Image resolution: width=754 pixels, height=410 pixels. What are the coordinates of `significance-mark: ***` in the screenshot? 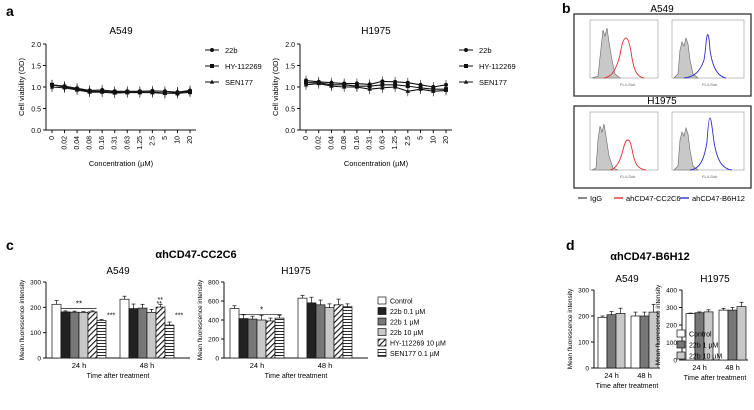 It's located at (179, 315).